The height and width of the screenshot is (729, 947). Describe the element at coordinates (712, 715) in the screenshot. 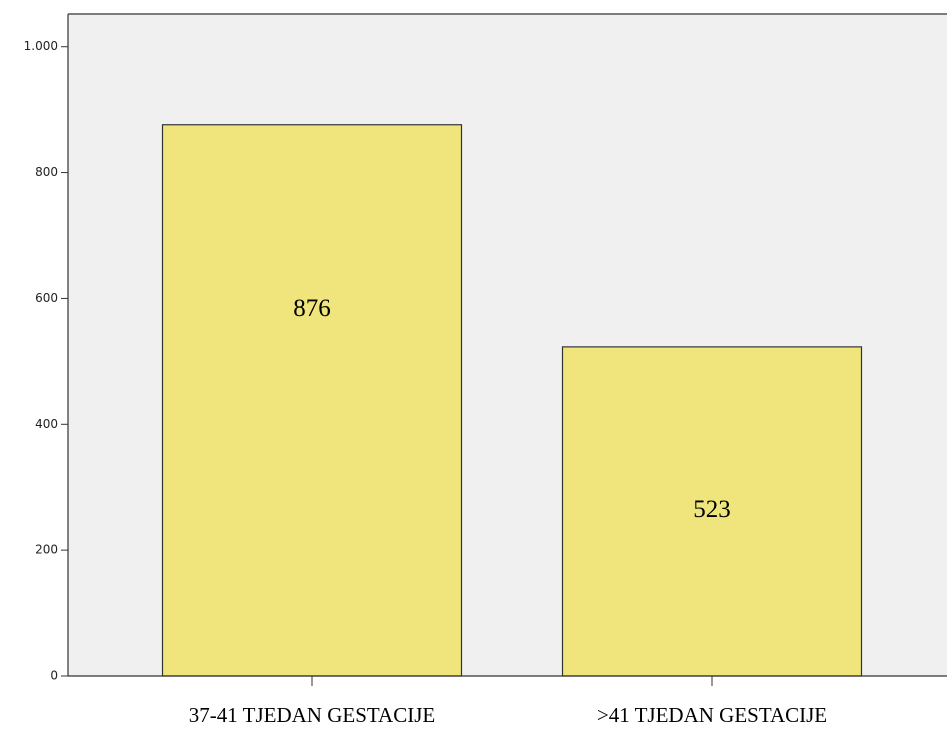

I see `x-tick-label: >41 TJEDAN GESTACIJE` at that location.